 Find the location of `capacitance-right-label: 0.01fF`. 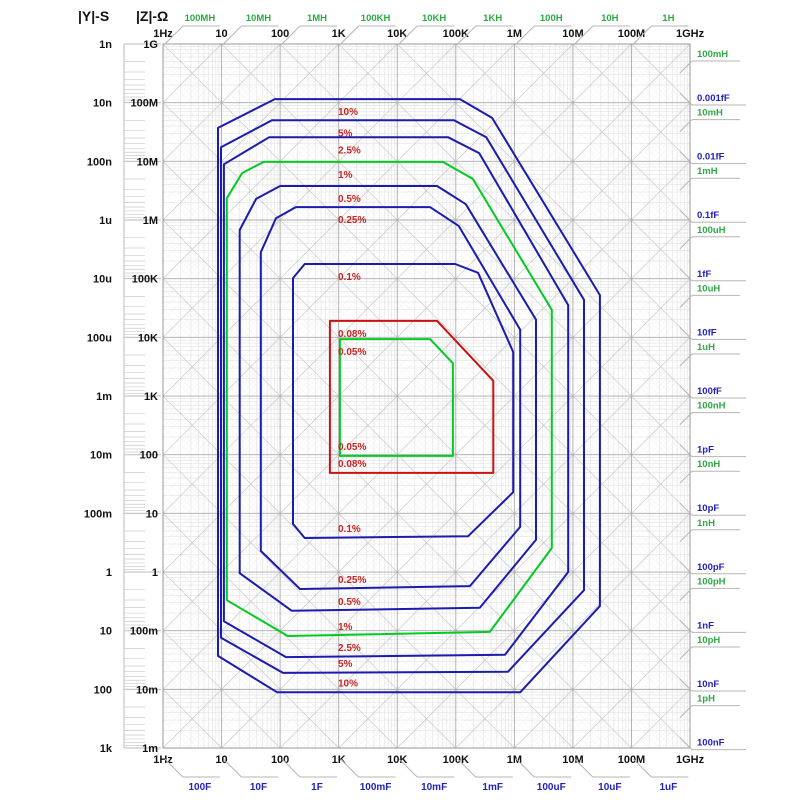

capacitance-right-label: 0.01fF is located at coordinates (711, 157).